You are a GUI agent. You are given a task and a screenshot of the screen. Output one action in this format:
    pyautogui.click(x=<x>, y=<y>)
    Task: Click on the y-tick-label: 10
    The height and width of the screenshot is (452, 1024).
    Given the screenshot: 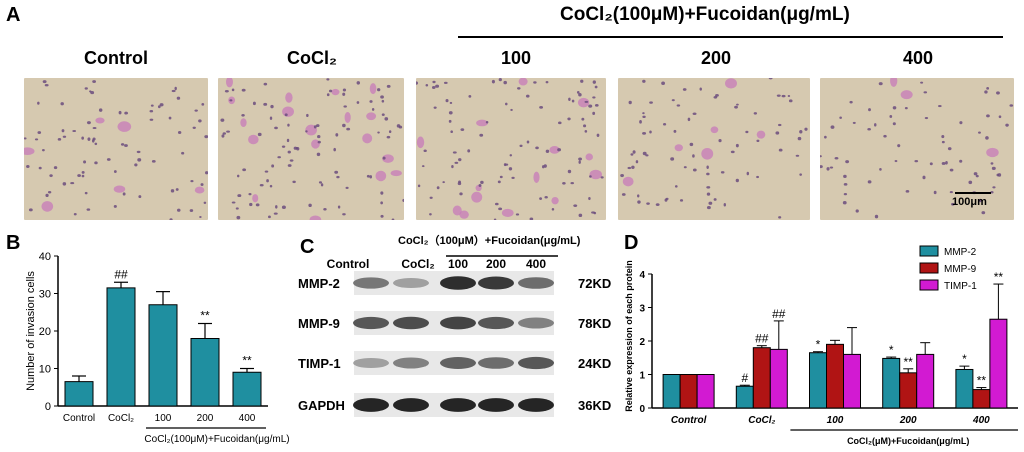 What is the action you would take?
    pyautogui.click(x=45, y=370)
    